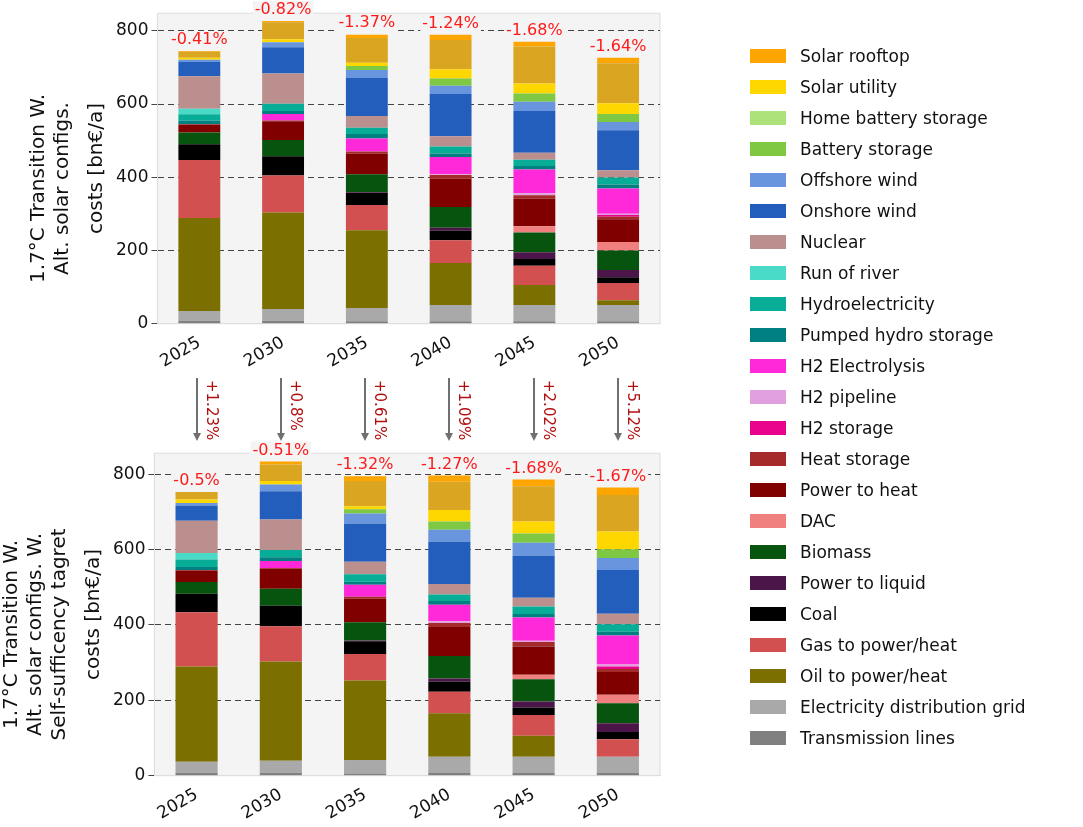  I want to click on legend-label: Onshore wind, so click(858, 210).